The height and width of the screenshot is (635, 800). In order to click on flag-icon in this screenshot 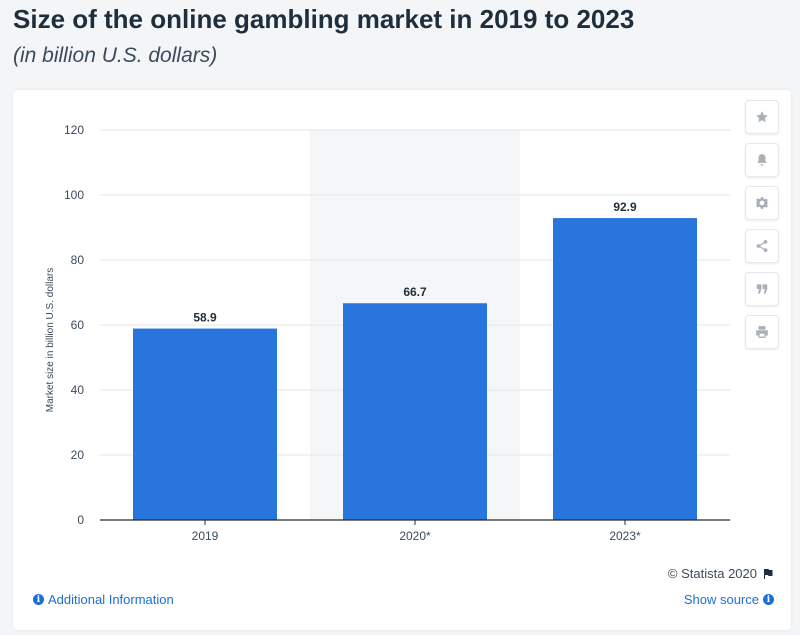, I will do `click(768, 573)`.